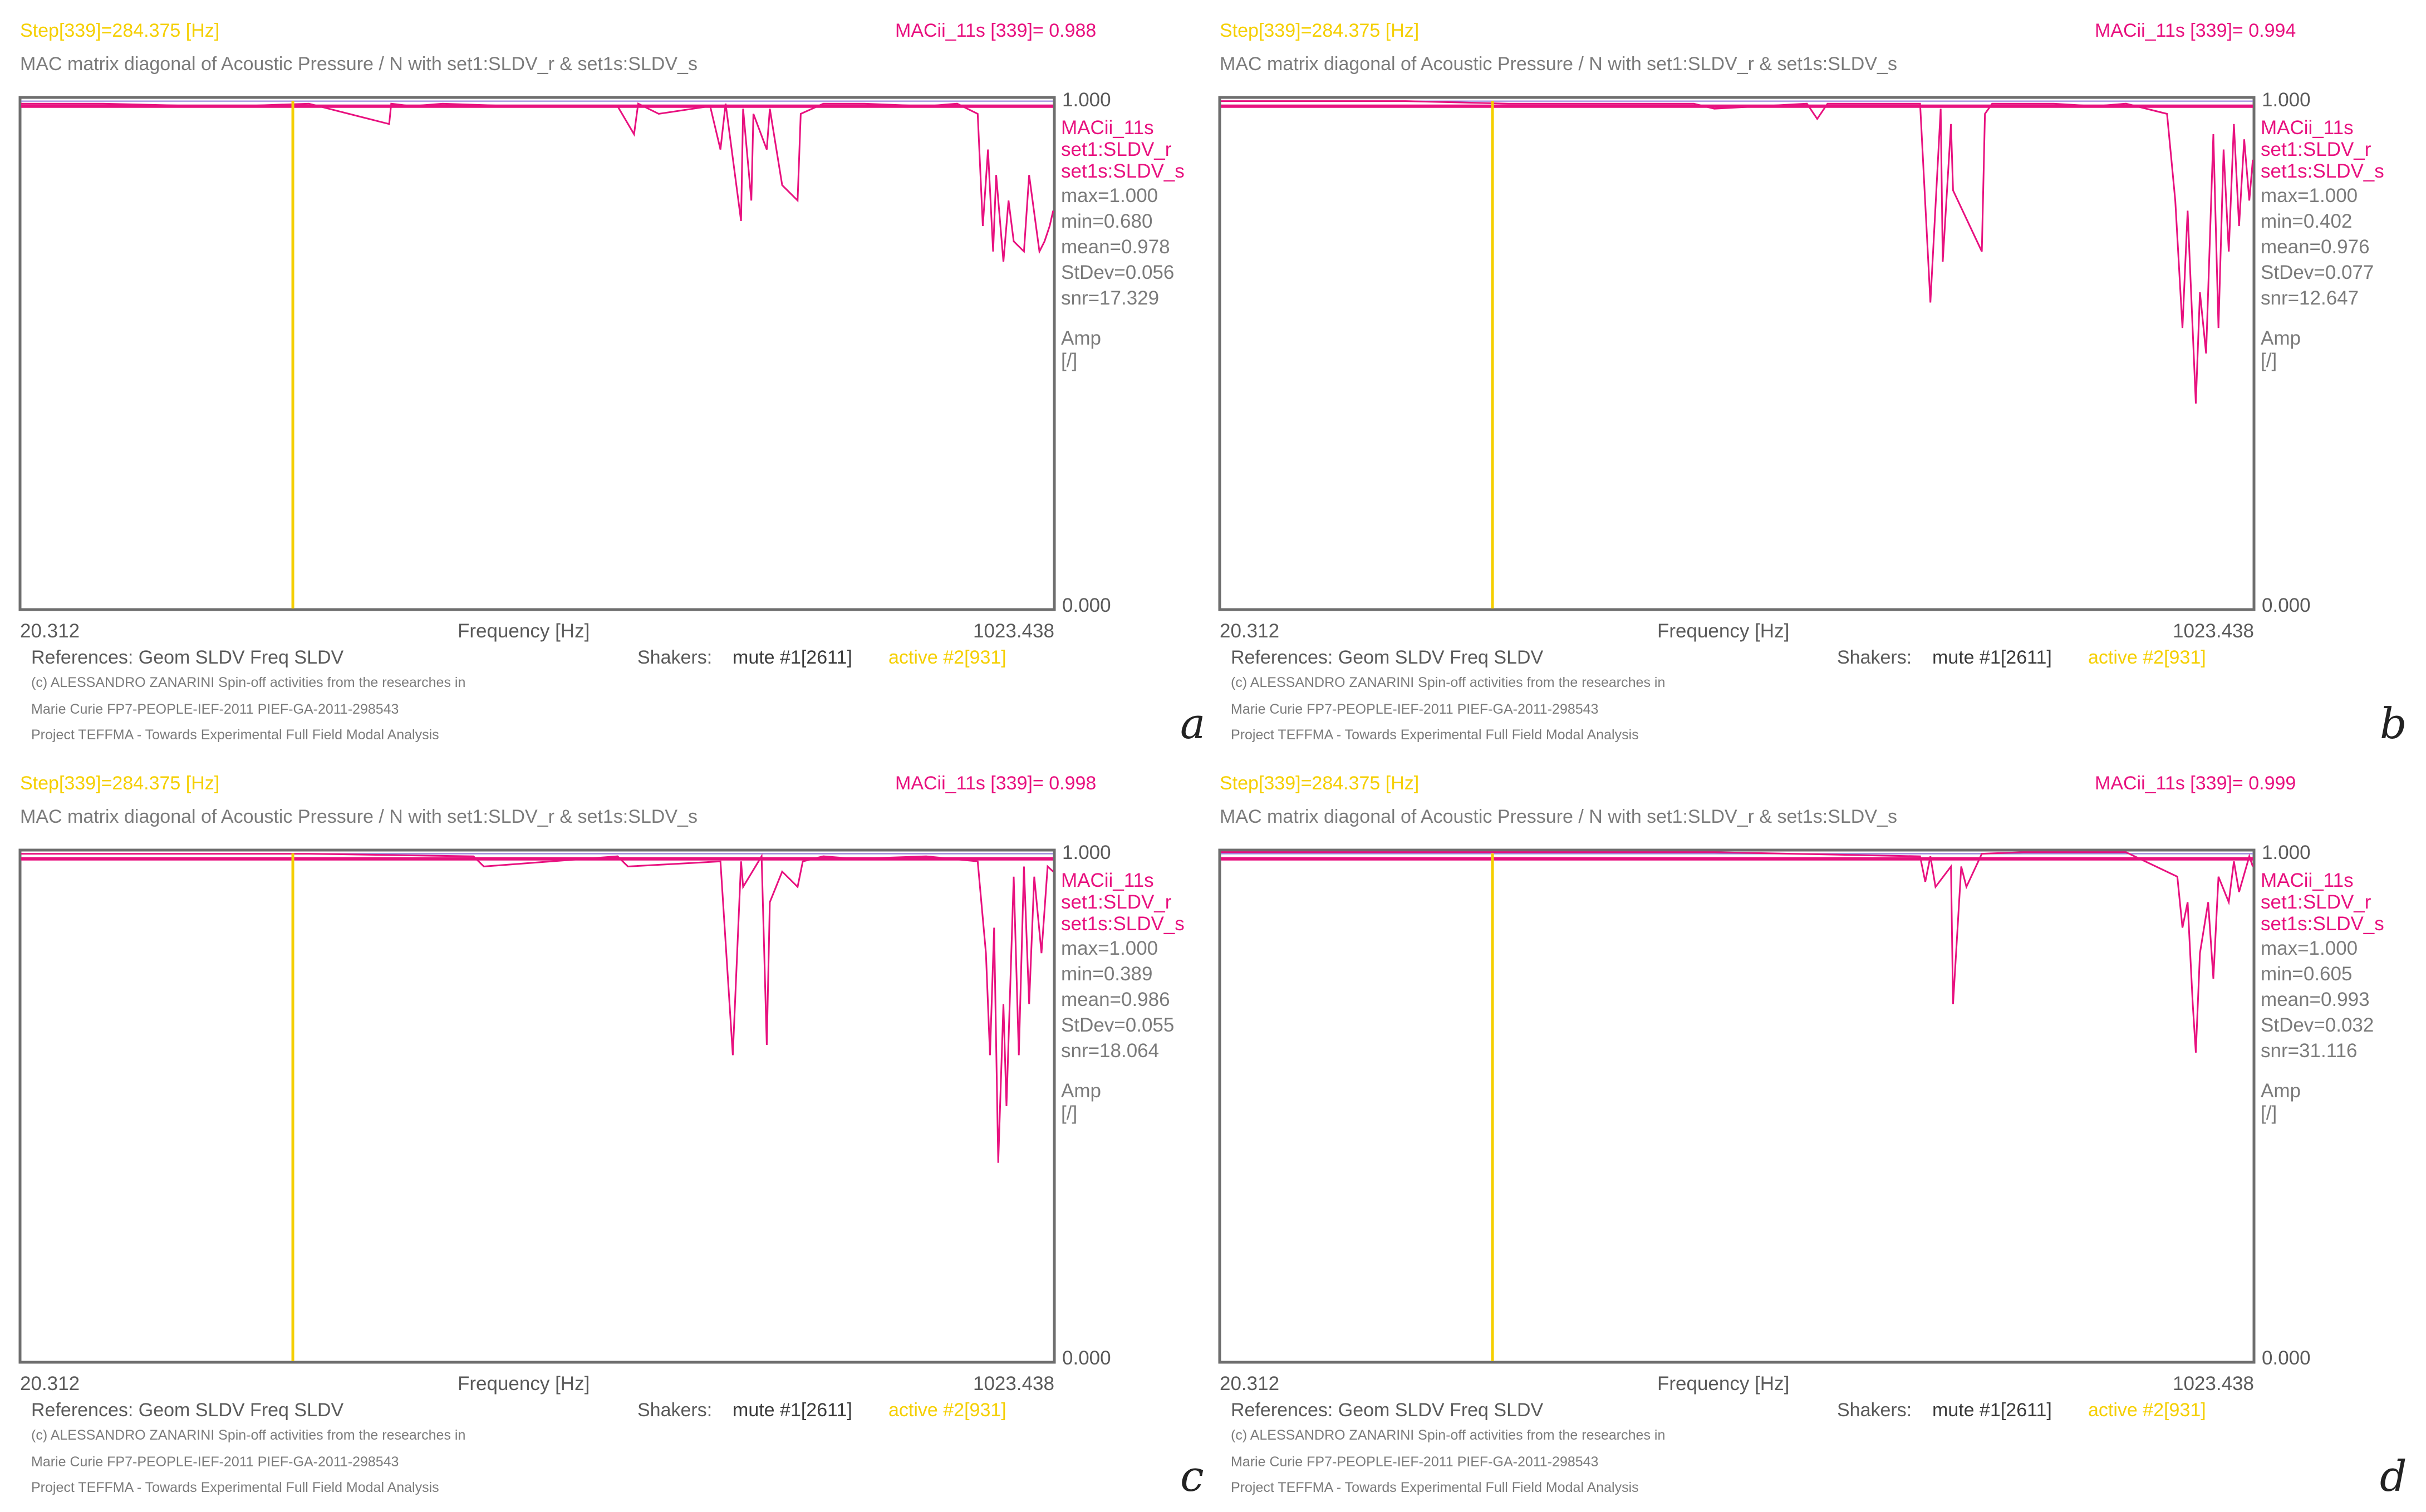  Describe the element at coordinates (2307, 974) in the screenshot. I see `stat-min: min=0.605` at that location.